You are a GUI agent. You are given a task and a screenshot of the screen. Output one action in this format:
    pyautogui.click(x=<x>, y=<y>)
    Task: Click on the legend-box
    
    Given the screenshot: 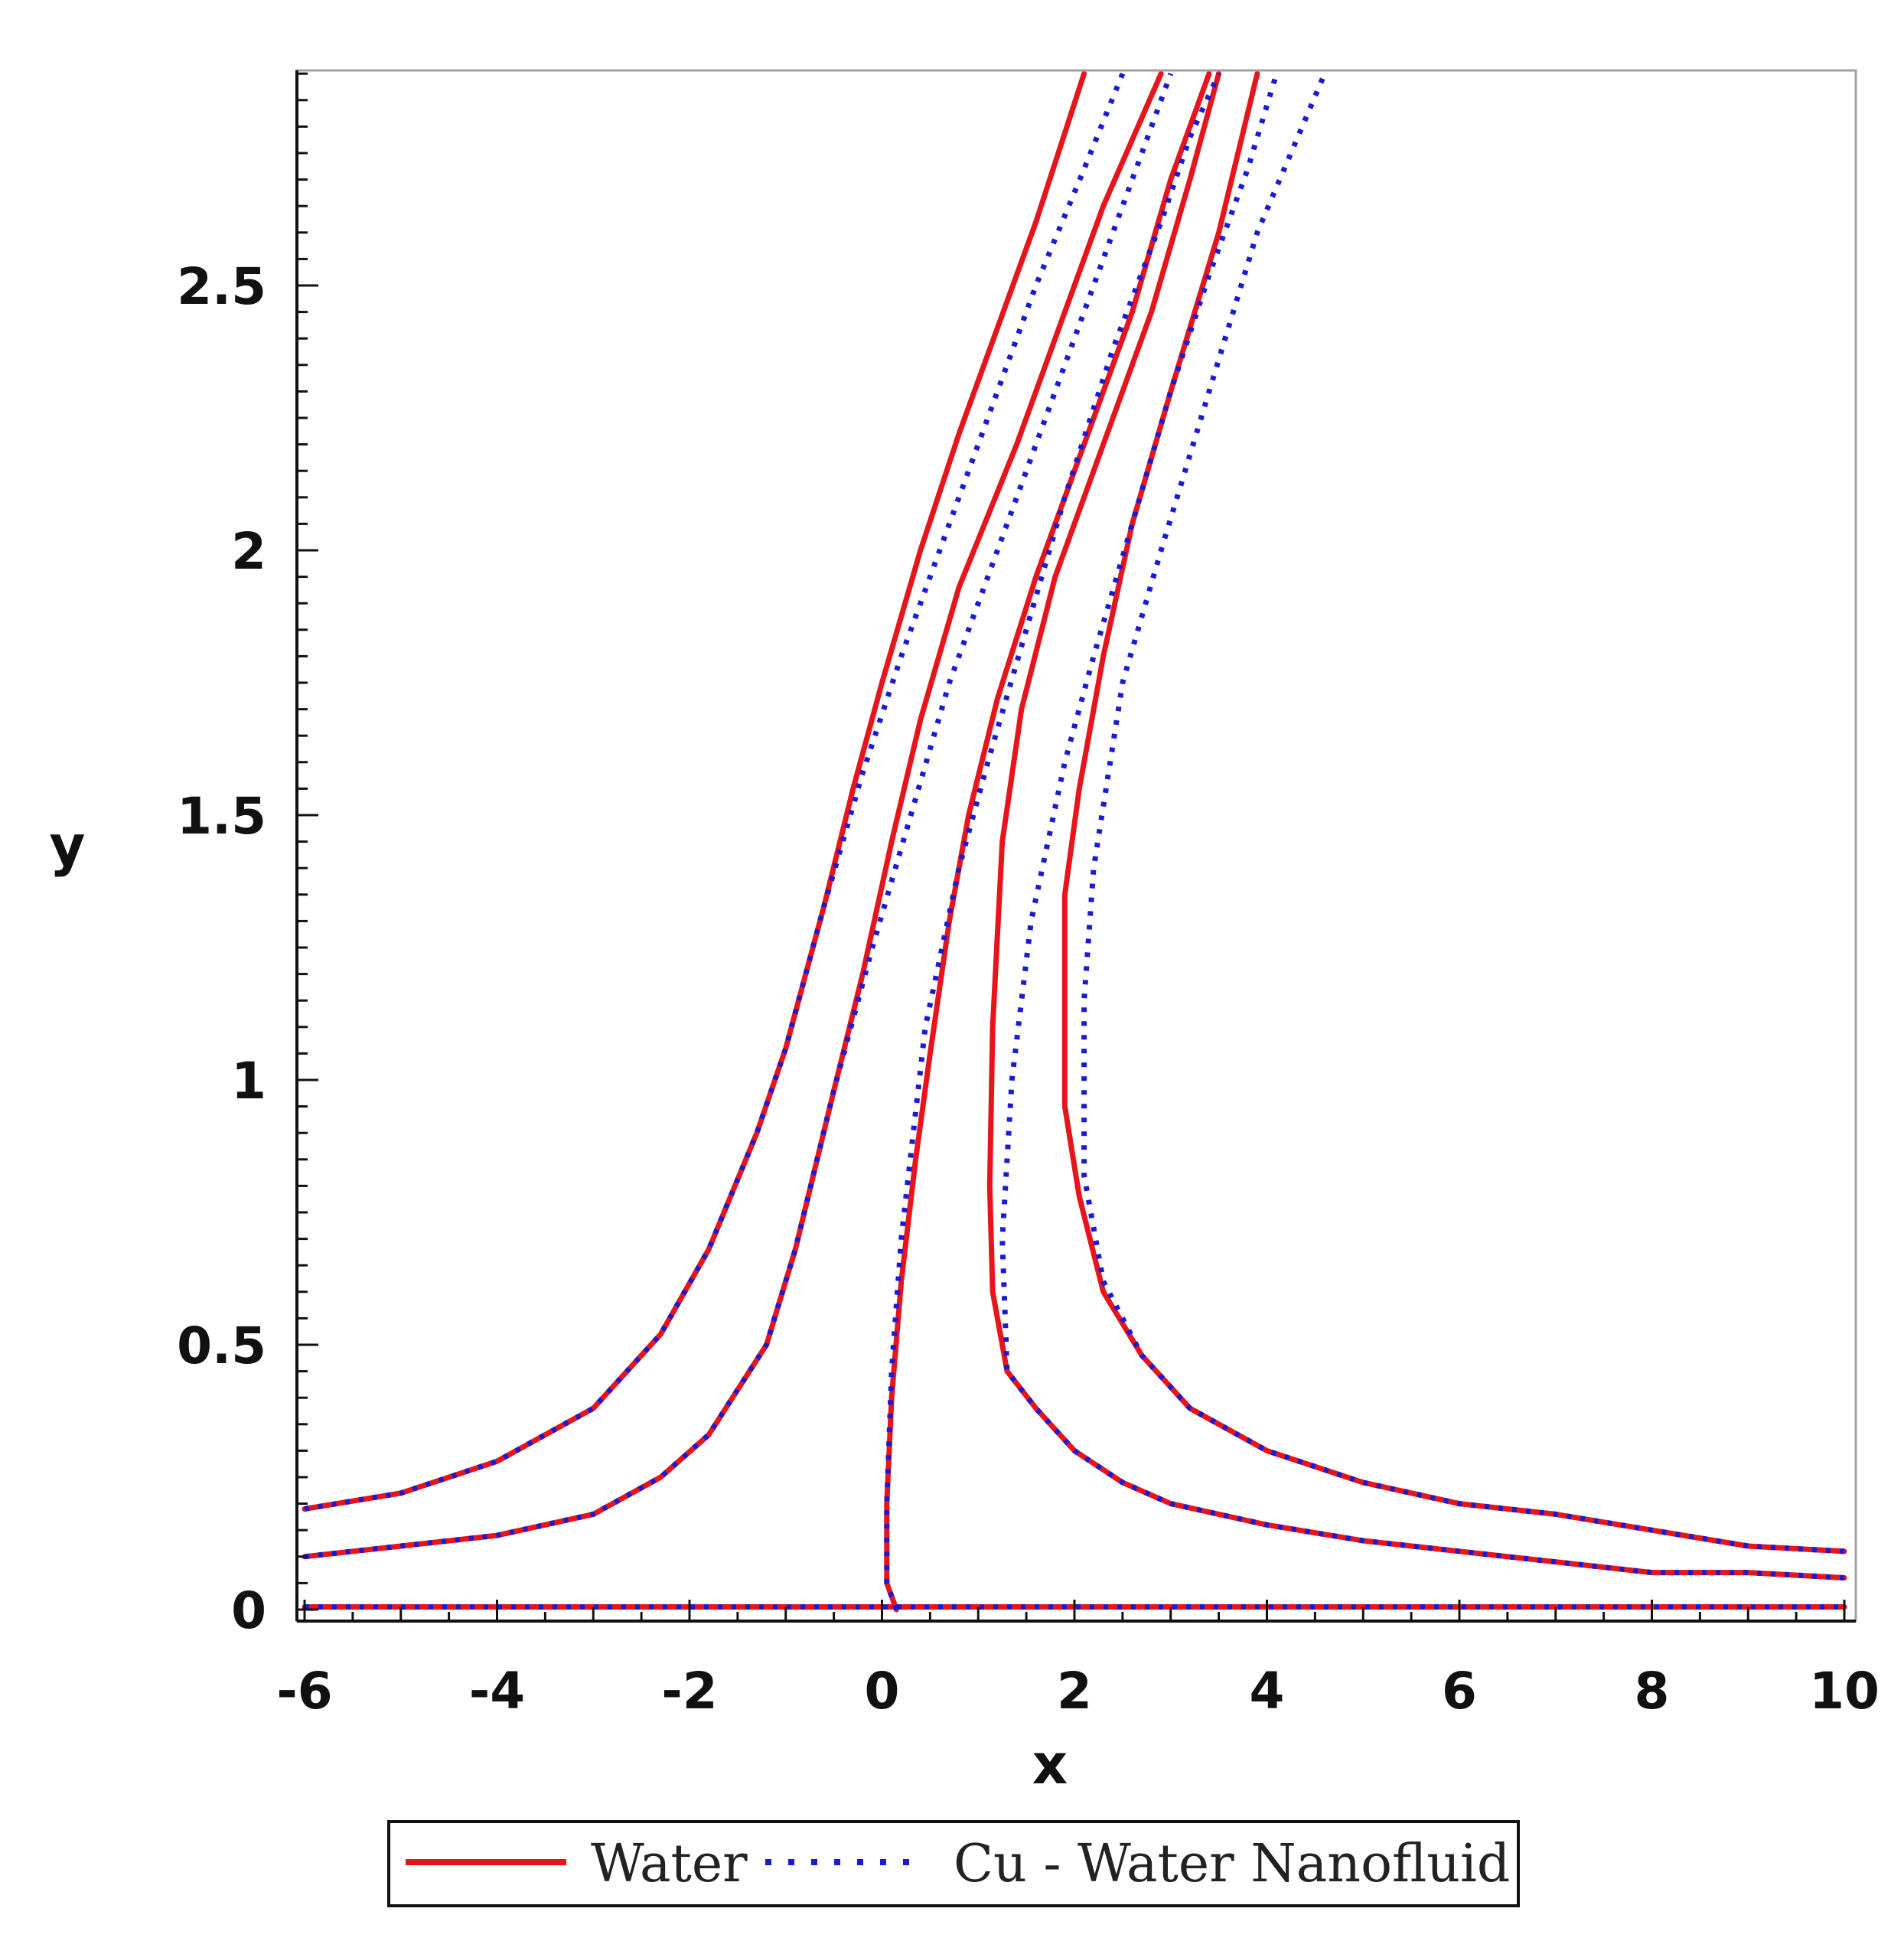 What is the action you would take?
    pyautogui.click(x=953, y=1864)
    